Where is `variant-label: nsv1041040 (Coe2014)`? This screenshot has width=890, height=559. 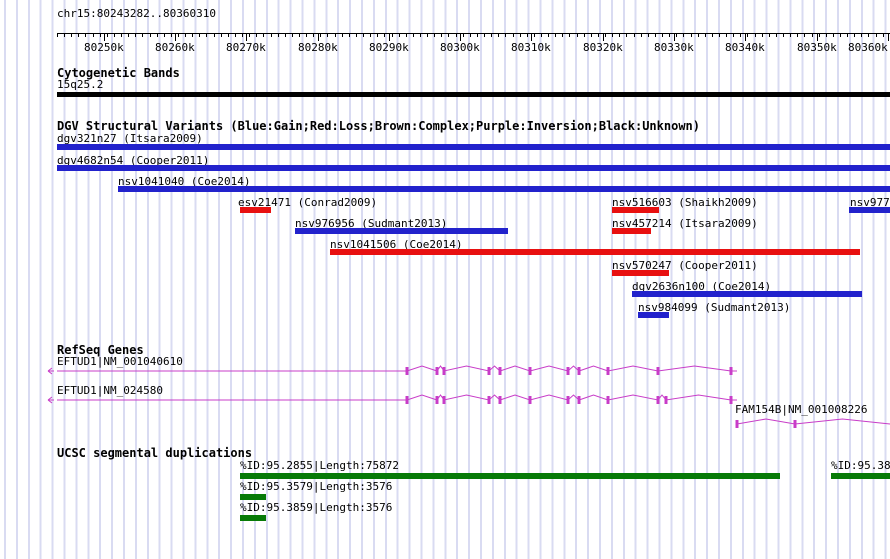
variant-label: nsv1041040 (Coe2014) is located at coordinates (184, 181).